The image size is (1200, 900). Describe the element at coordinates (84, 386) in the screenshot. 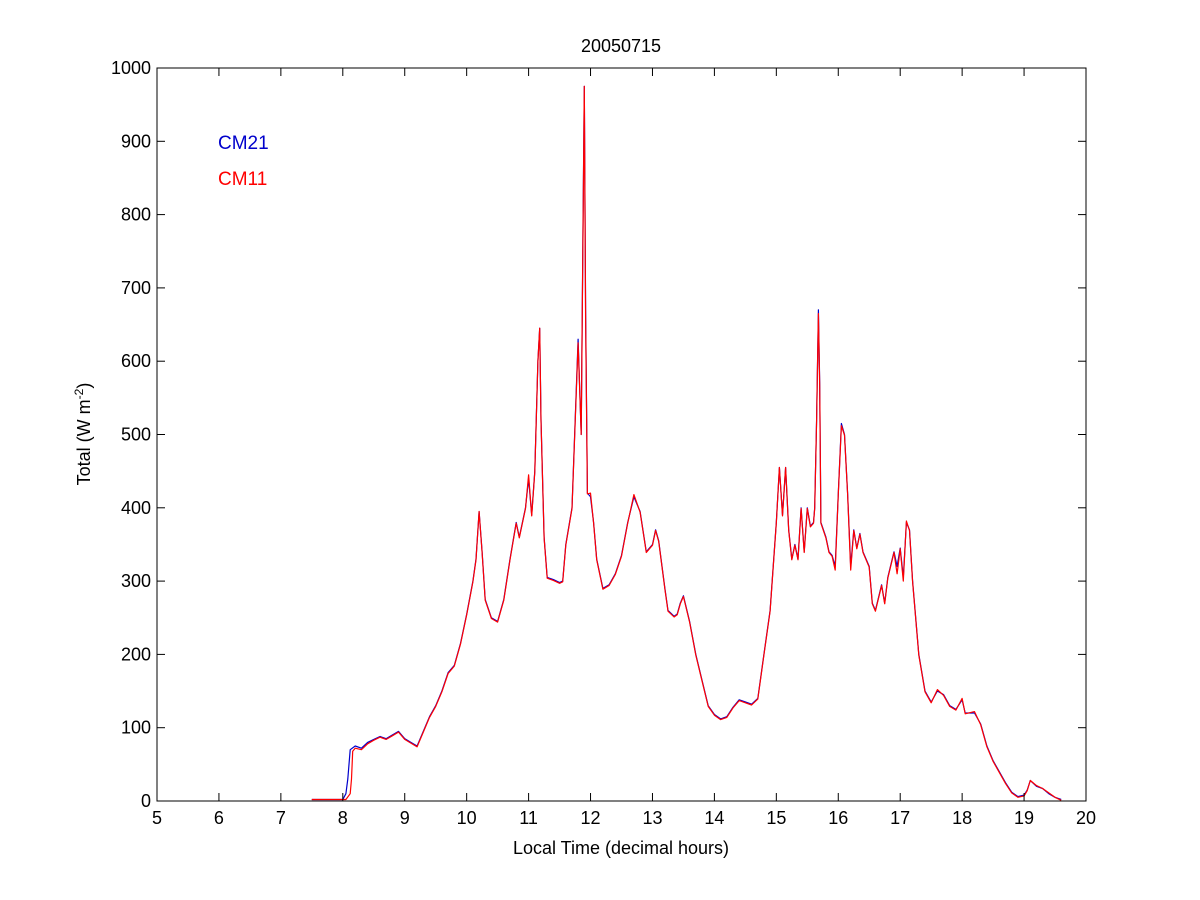

I see `y-axis-label-close: )` at that location.